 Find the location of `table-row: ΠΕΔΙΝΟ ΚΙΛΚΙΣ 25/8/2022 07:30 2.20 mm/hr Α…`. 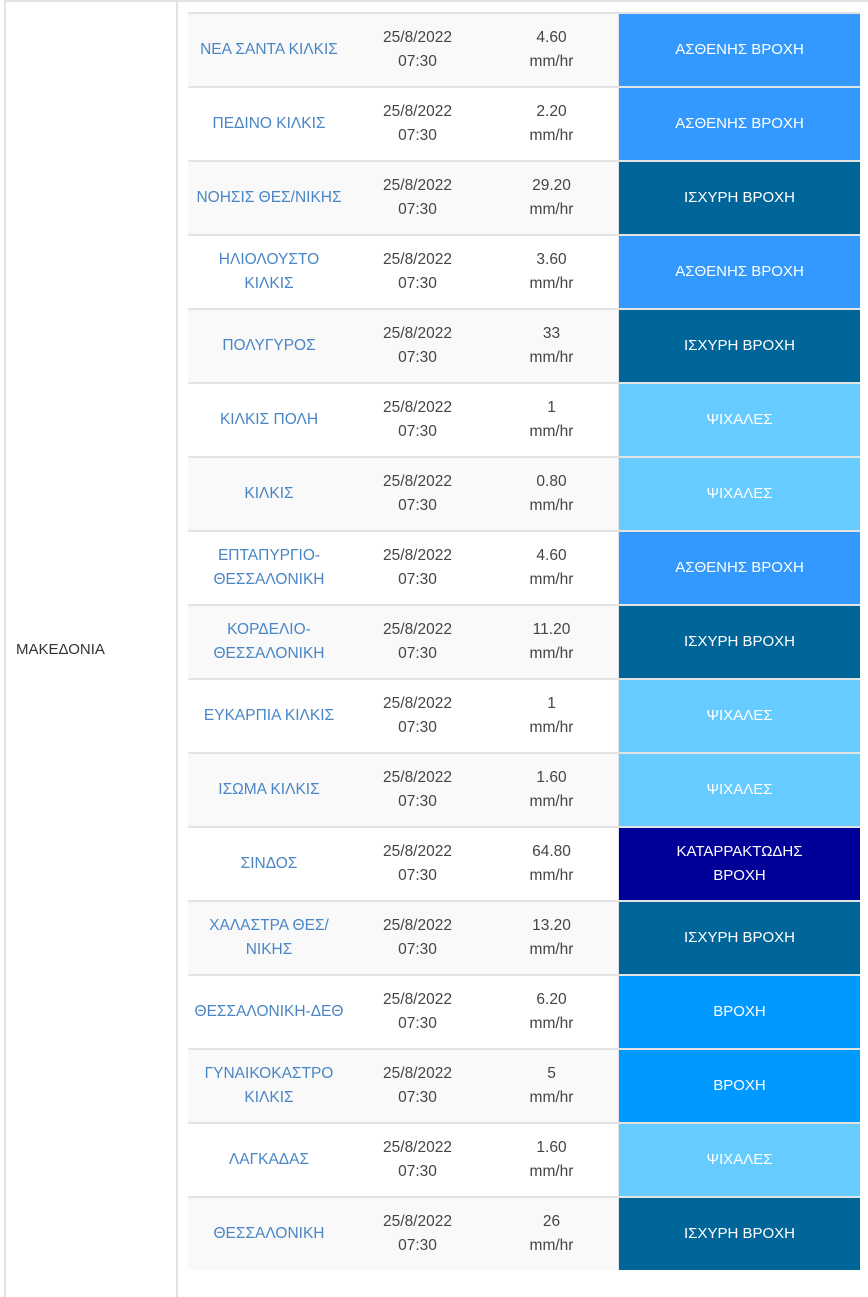

table-row: ΠΕΔΙΝΟ ΚΙΛΚΙΣ 25/8/2022 07:30 2.20 mm/hr Α… is located at coordinates (524, 123).